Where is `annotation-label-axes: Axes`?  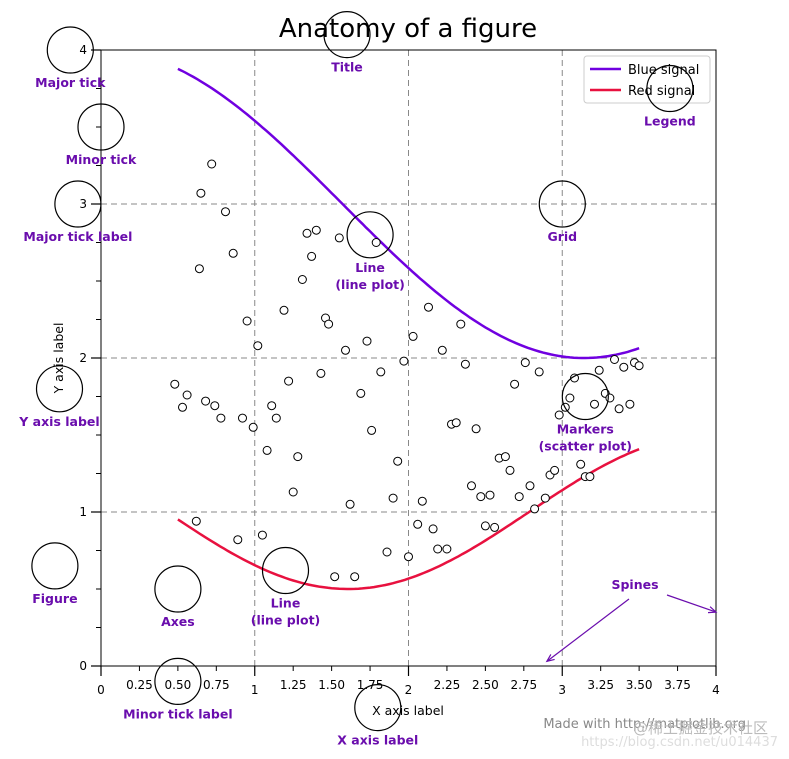 annotation-label-axes: Axes is located at coordinates (178, 621).